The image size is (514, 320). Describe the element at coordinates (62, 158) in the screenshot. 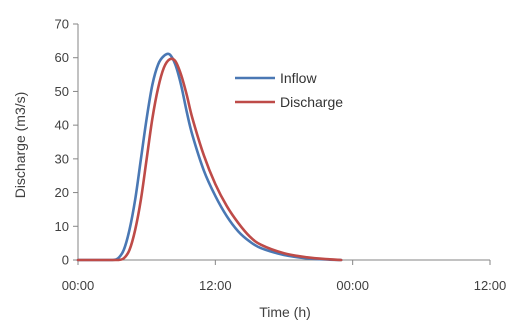

I see `y-tick-label: 30` at that location.